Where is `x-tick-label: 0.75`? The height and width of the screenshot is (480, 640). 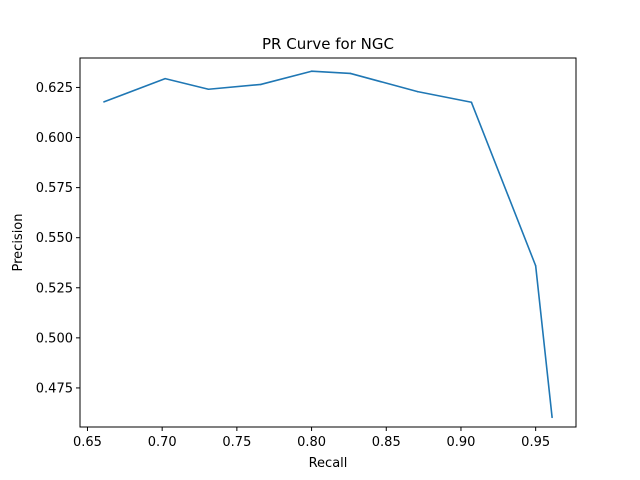
x-tick-label: 0.75 is located at coordinates (236, 442).